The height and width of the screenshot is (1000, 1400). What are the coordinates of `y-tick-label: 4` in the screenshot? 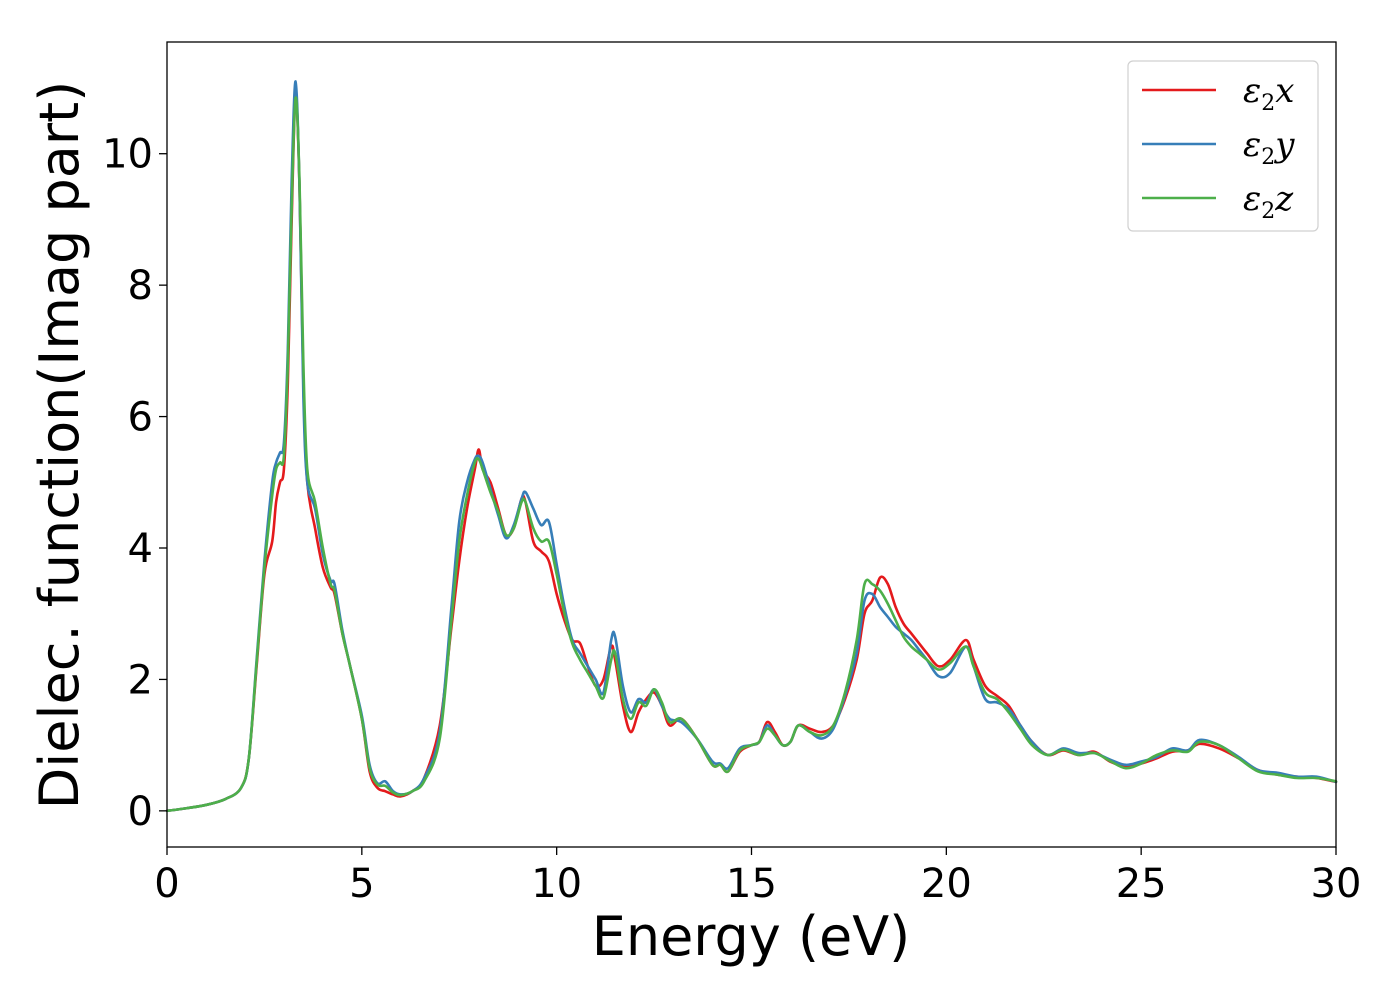 It's located at (140, 549).